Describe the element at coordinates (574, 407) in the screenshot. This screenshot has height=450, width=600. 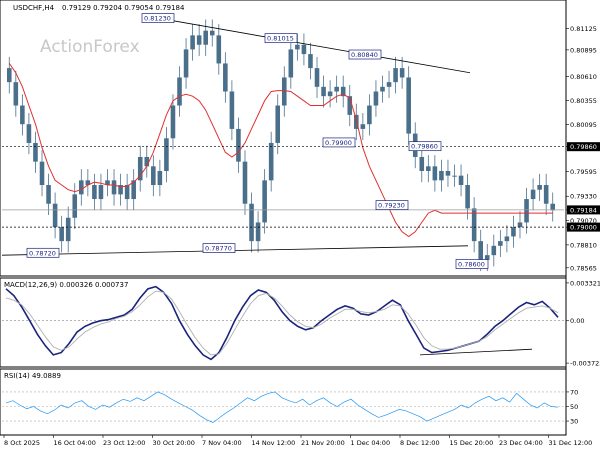
I see `rsi-tick-label: 50` at that location.